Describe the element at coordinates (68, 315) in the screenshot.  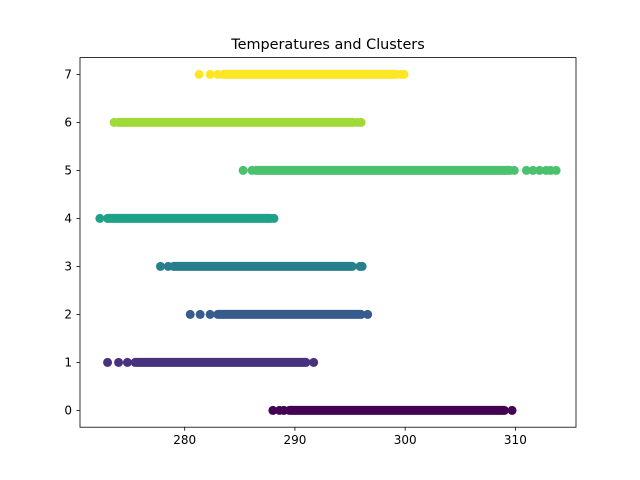
I see `y-tick-label-2: 2` at that location.